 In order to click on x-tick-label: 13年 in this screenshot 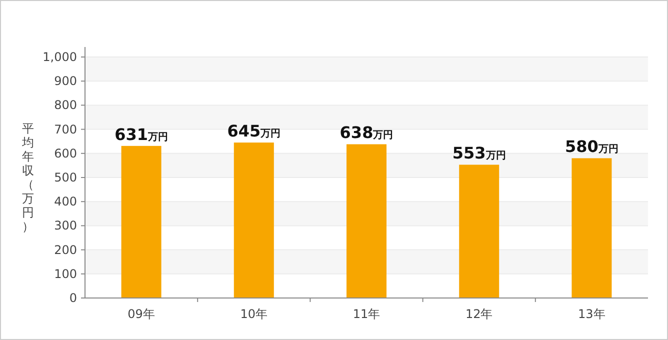, I will do `click(592, 314)`.